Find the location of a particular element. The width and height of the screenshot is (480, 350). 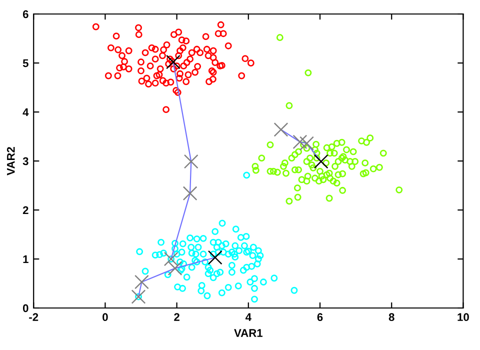

y-tick-label: 0 is located at coordinates (25, 308).